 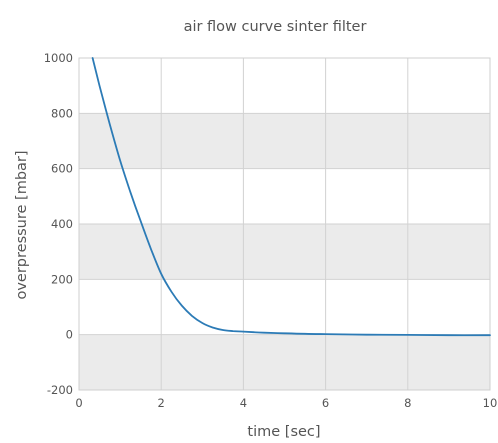 What do you see at coordinates (69, 335) in the screenshot?
I see `y-tick-label: 0` at bounding box center [69, 335].